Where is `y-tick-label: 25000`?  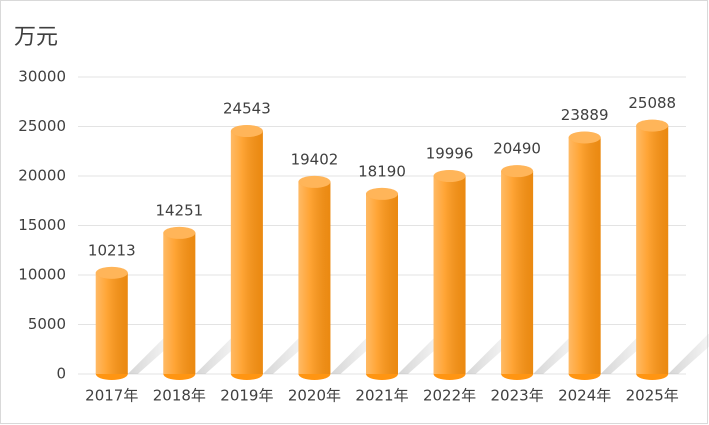 y-tick-label: 25000 is located at coordinates (42, 126).